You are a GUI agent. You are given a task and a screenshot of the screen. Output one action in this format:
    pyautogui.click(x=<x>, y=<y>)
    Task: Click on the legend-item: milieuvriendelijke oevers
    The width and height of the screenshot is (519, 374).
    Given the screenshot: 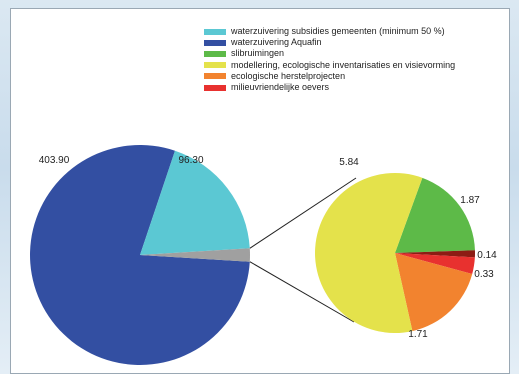 What is the action you would take?
    pyautogui.click(x=329, y=87)
    